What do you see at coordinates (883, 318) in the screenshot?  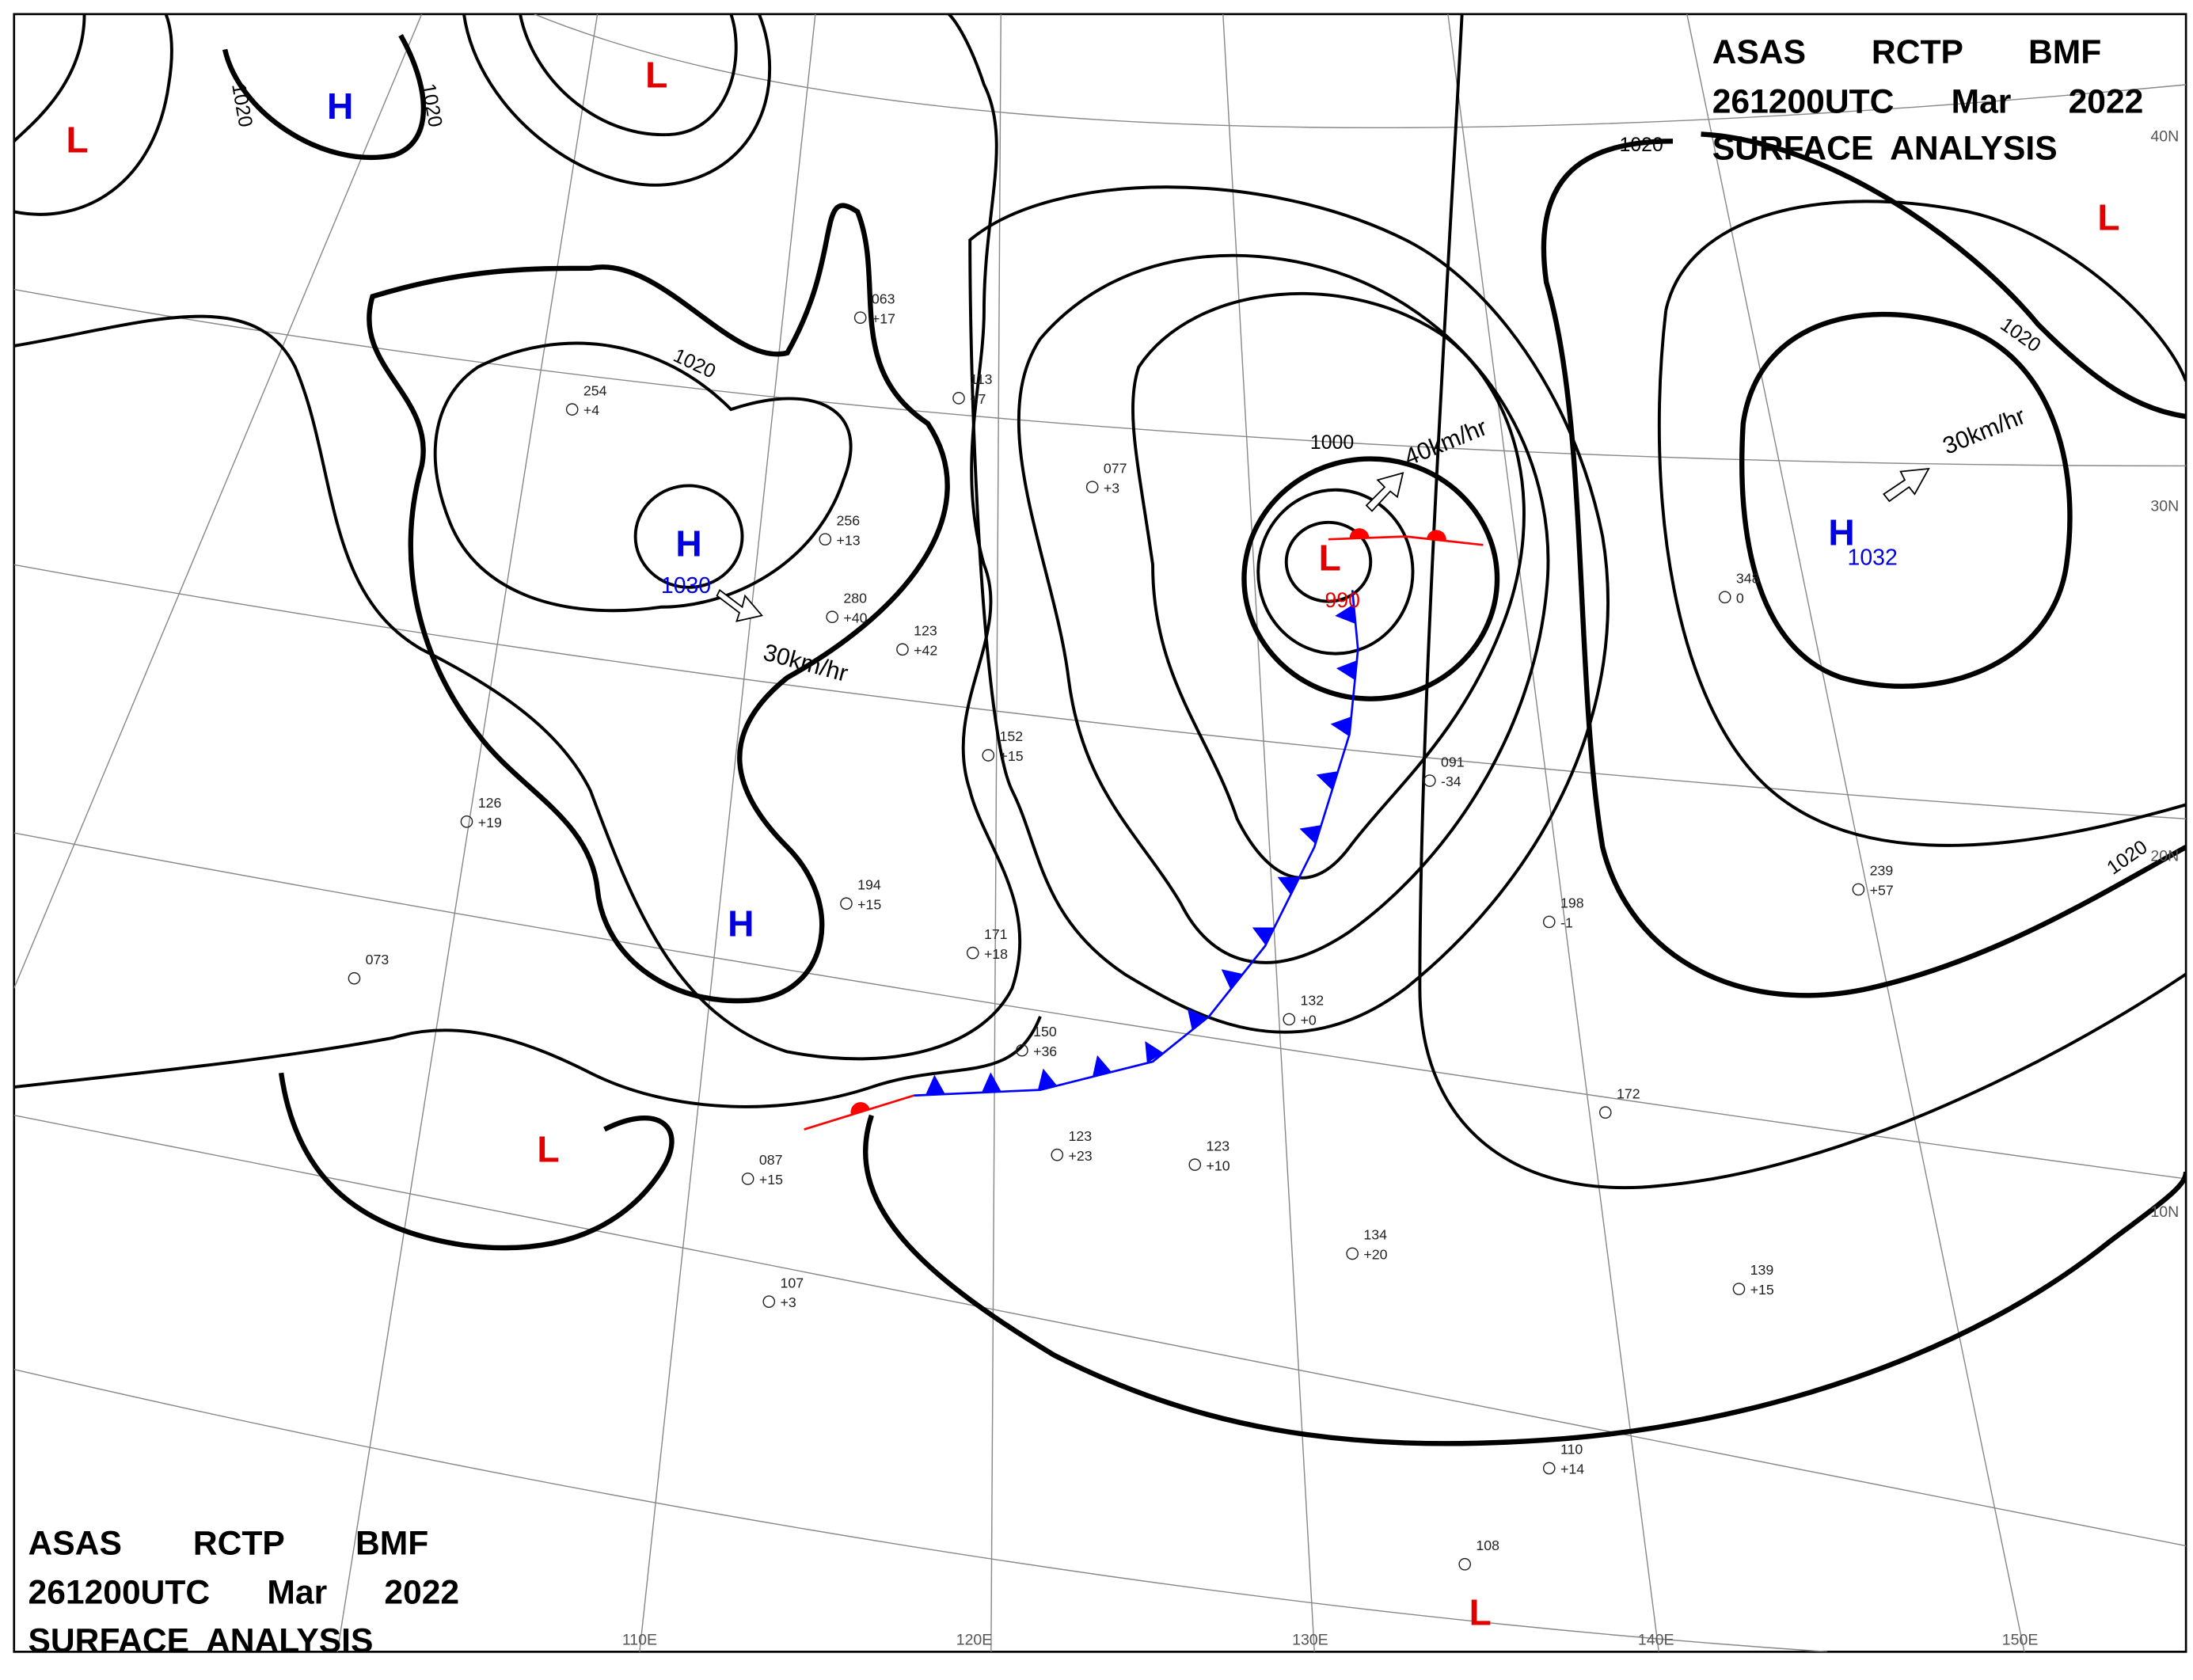 I see `station-tendency: +17` at bounding box center [883, 318].